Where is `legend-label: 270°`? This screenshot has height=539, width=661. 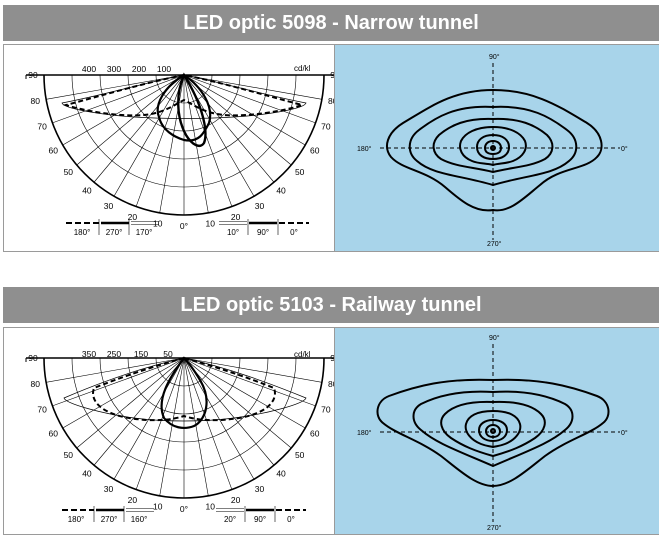
legend-label: 270° is located at coordinates (114, 232).